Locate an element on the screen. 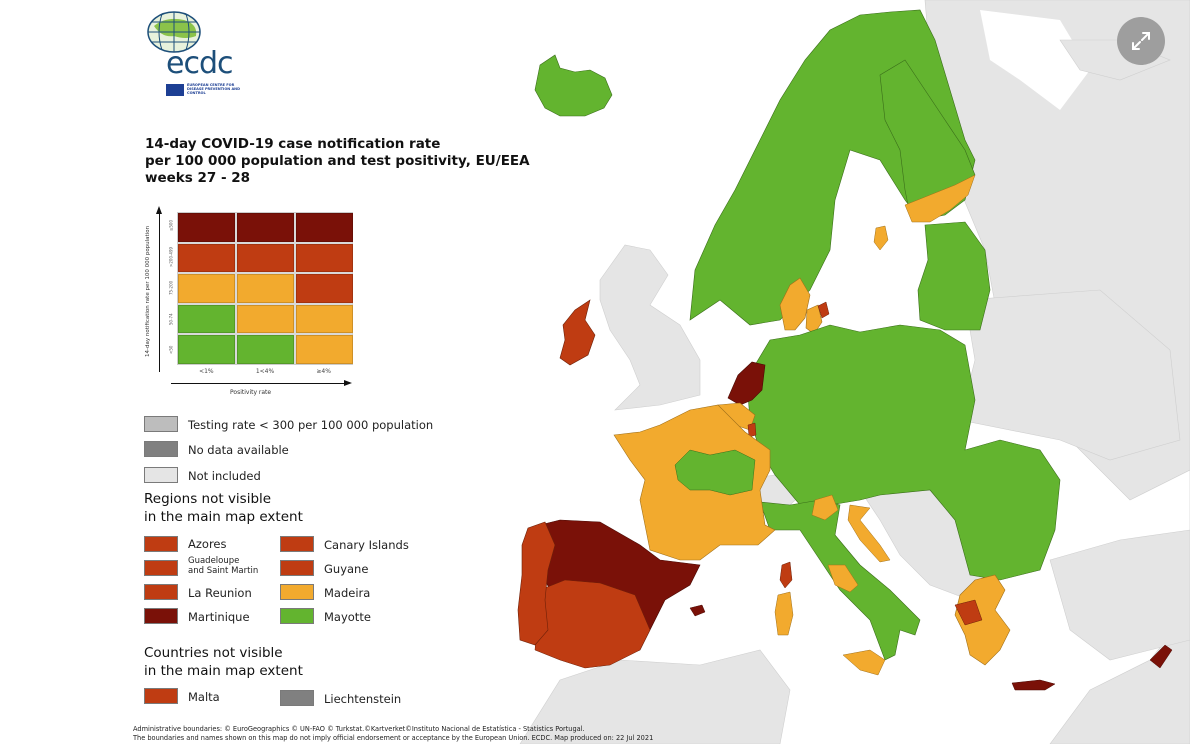  expand-arrows-icon is located at coordinates (1141, 41).